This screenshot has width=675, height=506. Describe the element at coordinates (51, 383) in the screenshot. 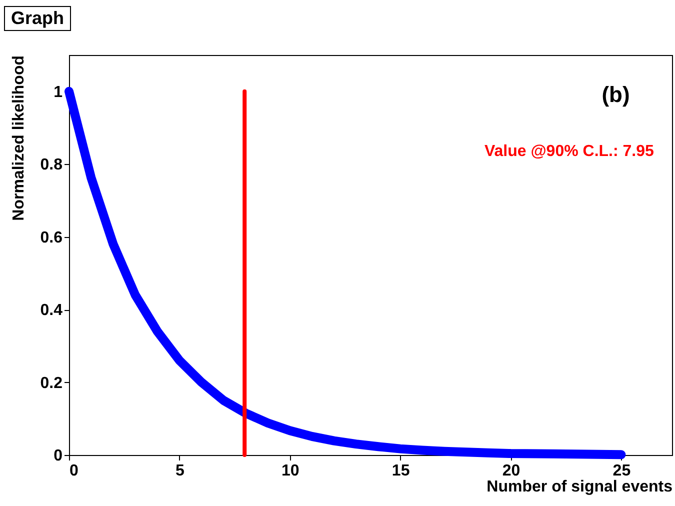

I see `y-tick-label: 0.2` at that location.